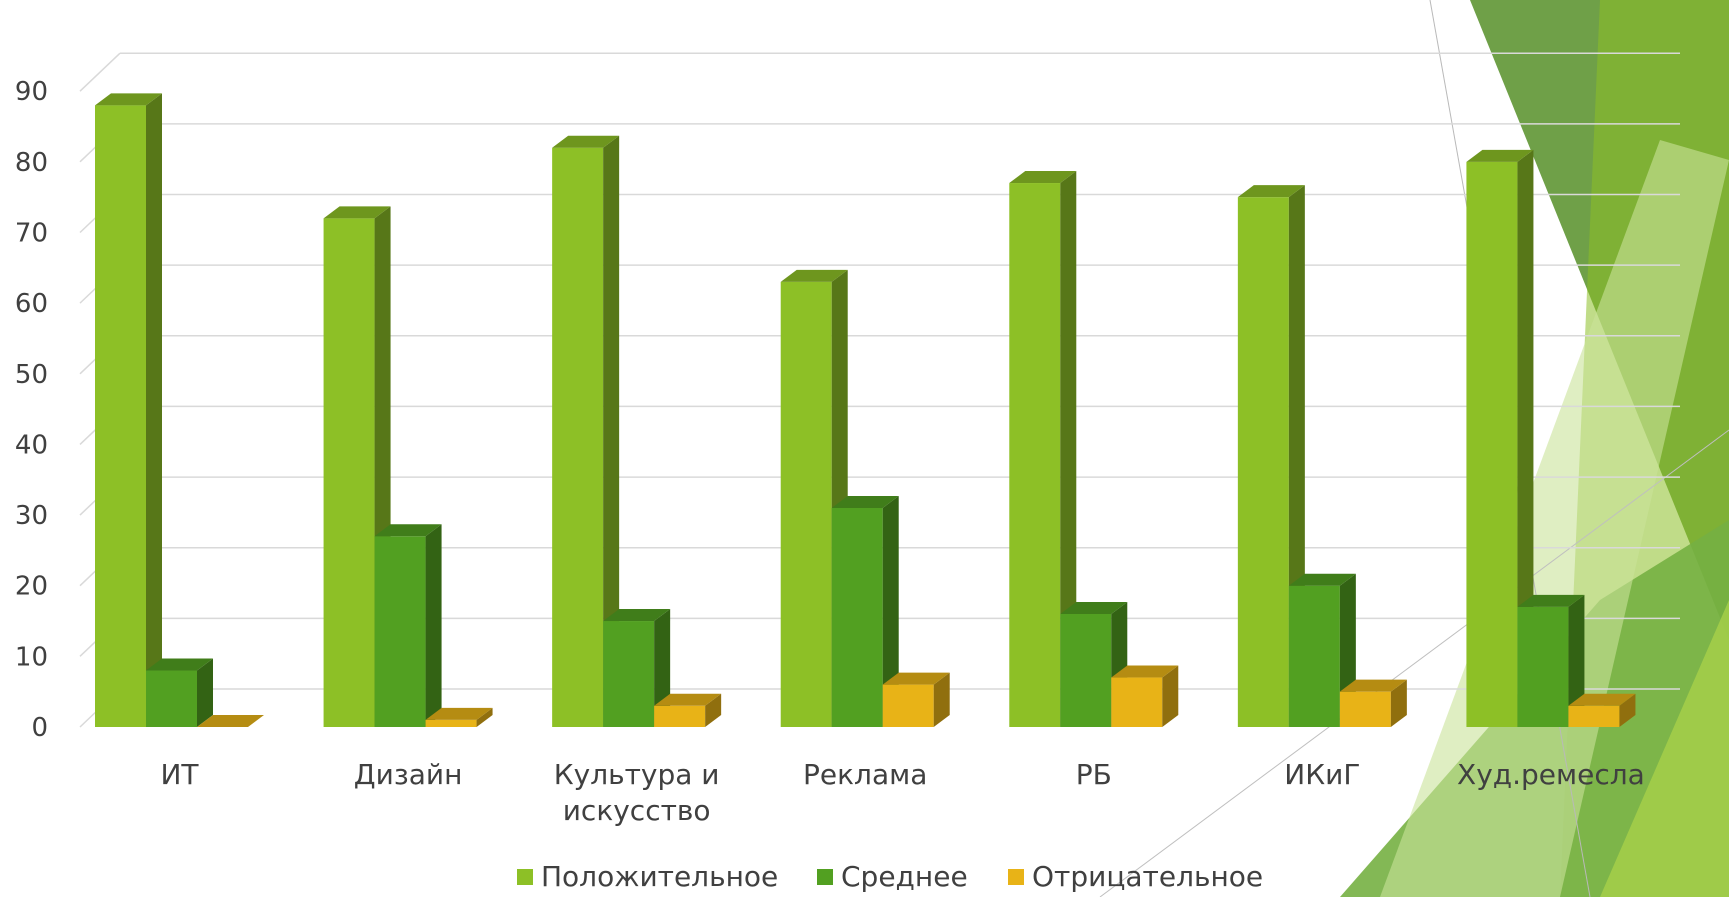  Describe the element at coordinates (100, 72) in the screenshot. I see `gridline-depth` at that location.